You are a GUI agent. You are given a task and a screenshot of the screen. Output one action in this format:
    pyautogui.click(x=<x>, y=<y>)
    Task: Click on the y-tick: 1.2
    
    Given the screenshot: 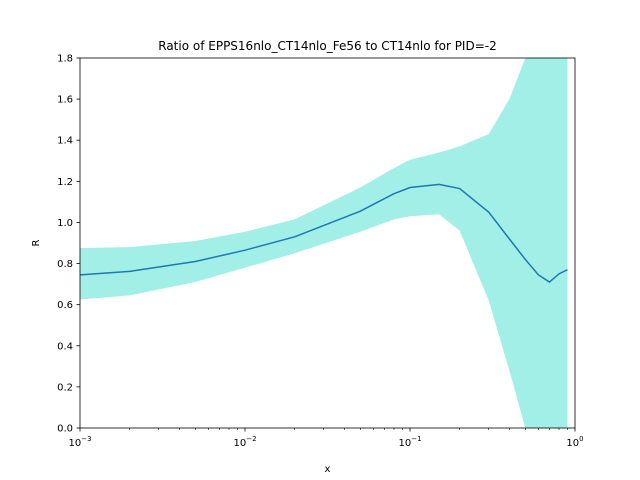 What is the action you would take?
    pyautogui.click(x=68, y=182)
    